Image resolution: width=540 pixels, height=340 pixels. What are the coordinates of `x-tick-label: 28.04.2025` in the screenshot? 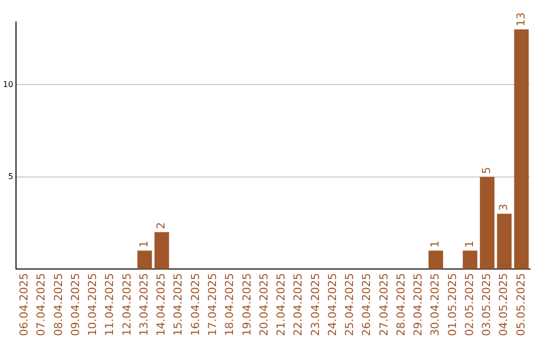 It's located at (401, 304).